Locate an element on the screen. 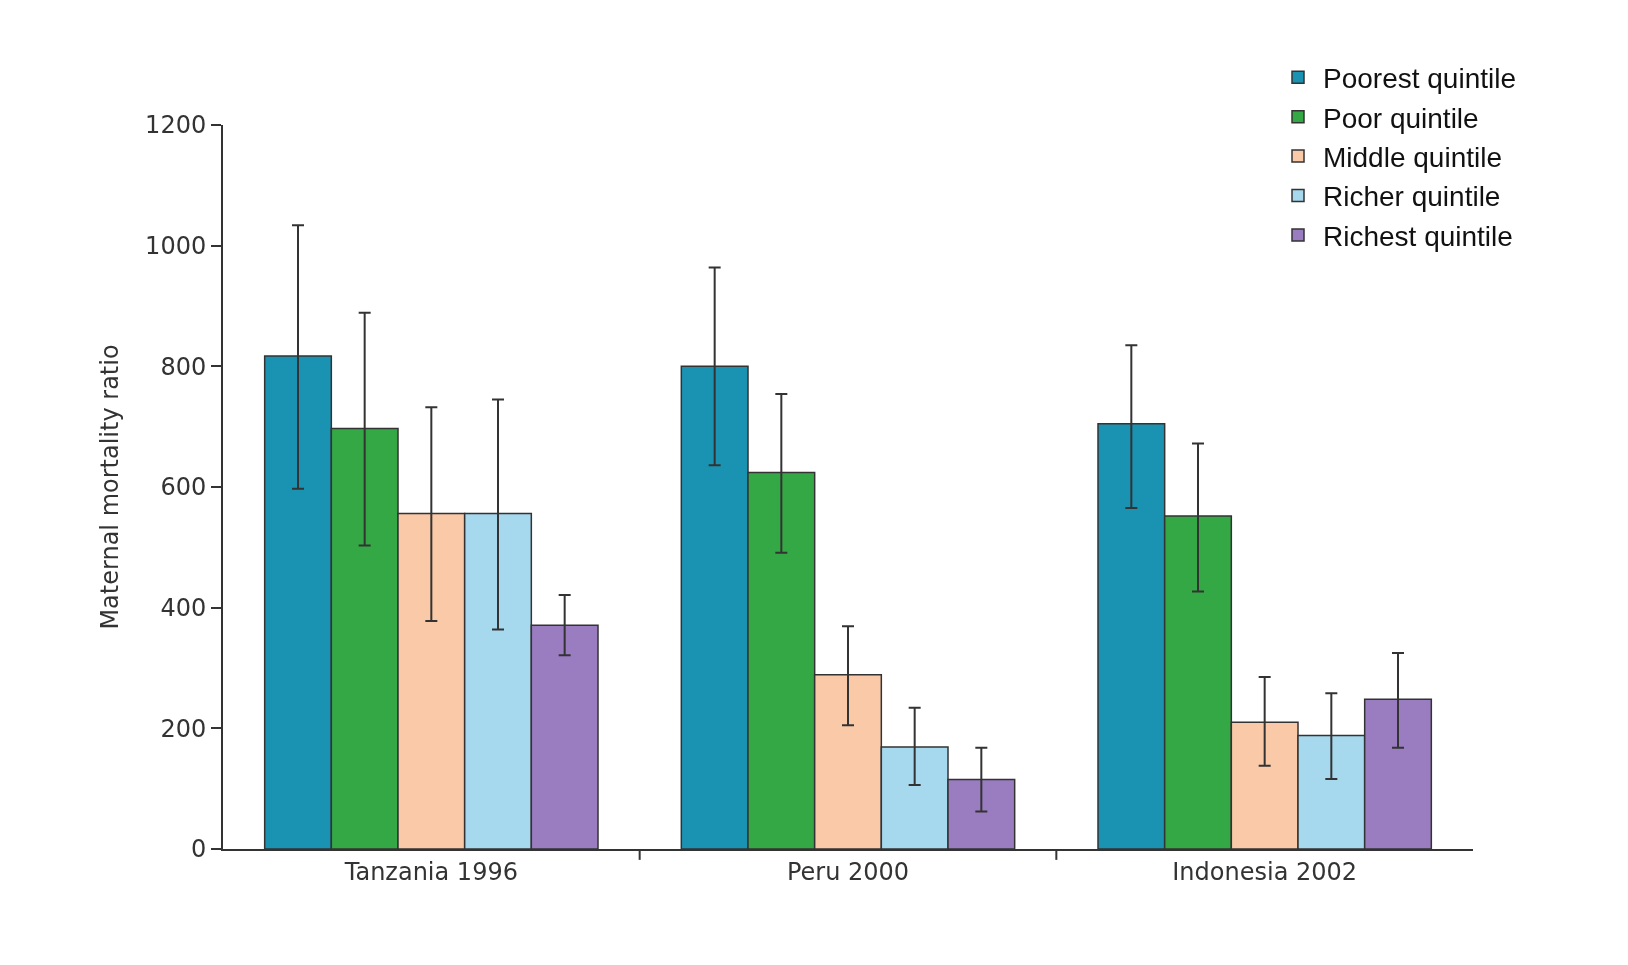 This screenshot has width=1628, height=965. legend-label: Richer quintile is located at coordinates (1412, 197).